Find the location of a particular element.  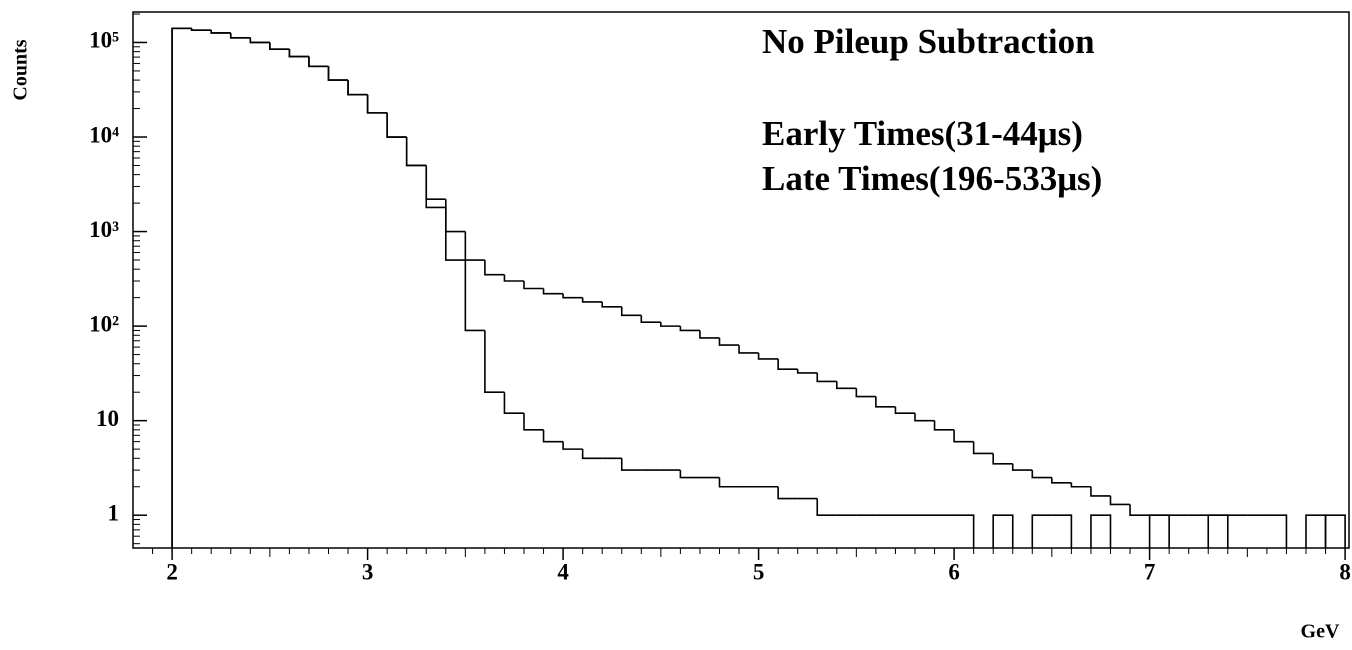

y-tick-label: 1 is located at coordinates (114, 512).